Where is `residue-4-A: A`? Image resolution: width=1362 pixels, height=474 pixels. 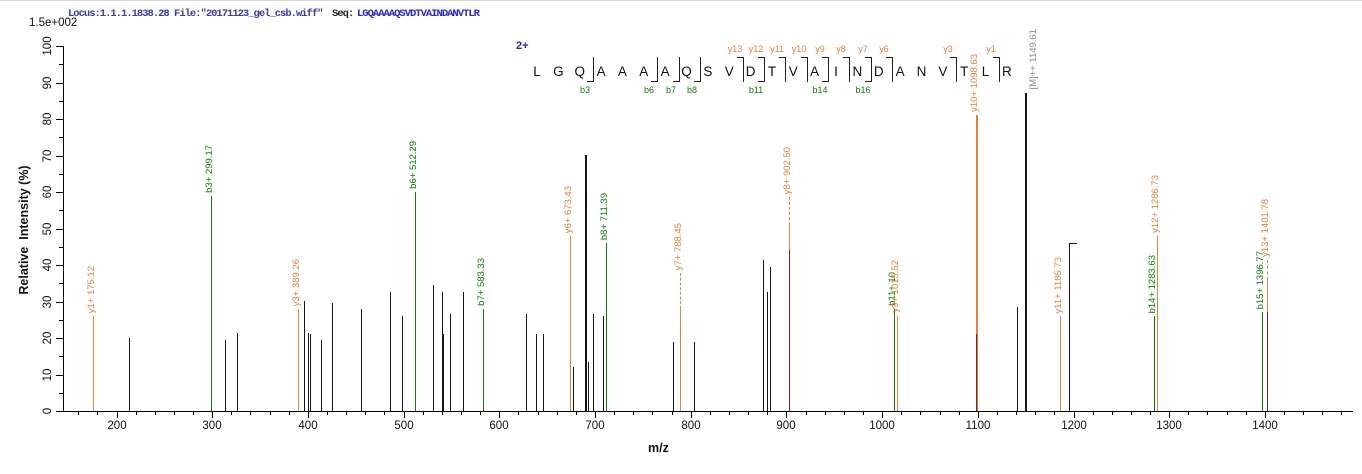 residue-4-A: A is located at coordinates (601, 71).